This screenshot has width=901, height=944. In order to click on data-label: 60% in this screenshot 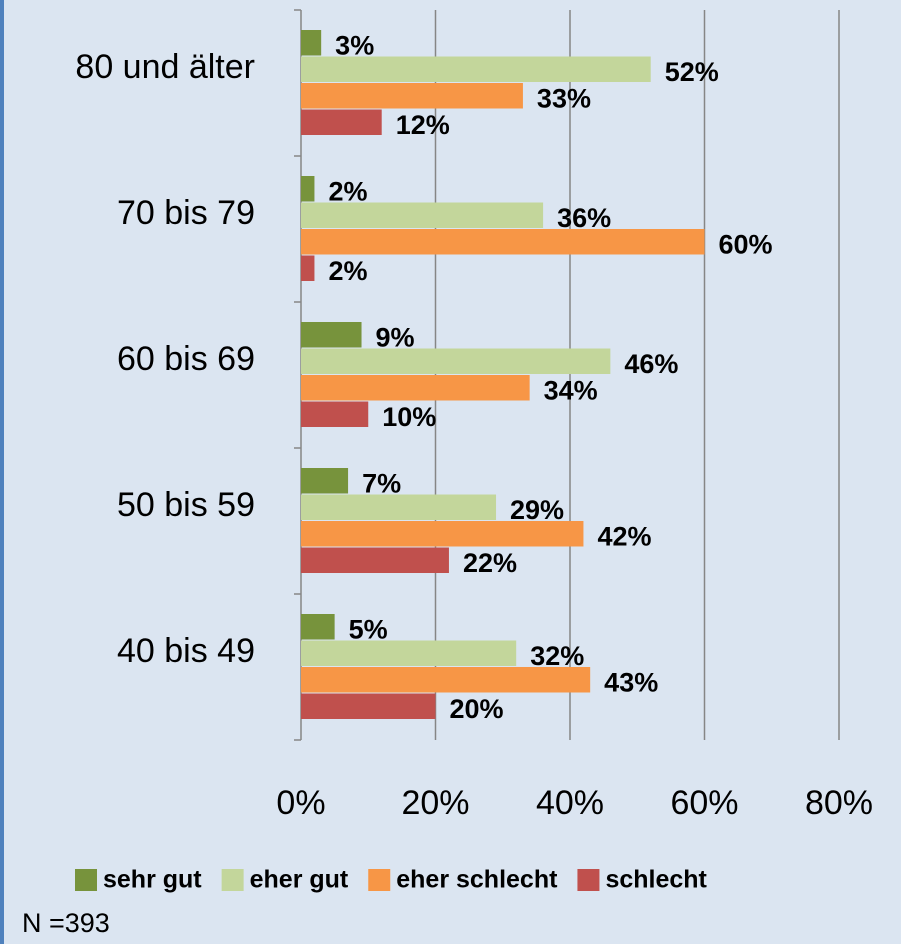, I will do `click(746, 244)`.